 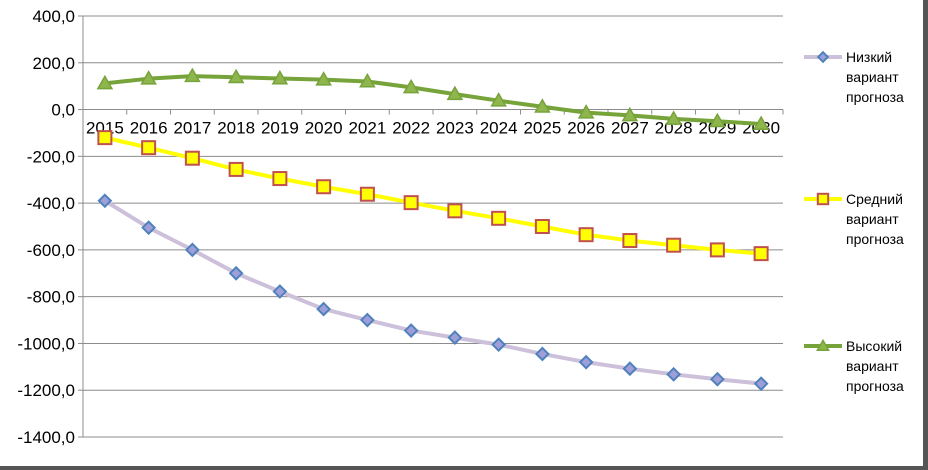 What do you see at coordinates (53, 16) in the screenshot?
I see `y-tick-label: 400,0` at bounding box center [53, 16].